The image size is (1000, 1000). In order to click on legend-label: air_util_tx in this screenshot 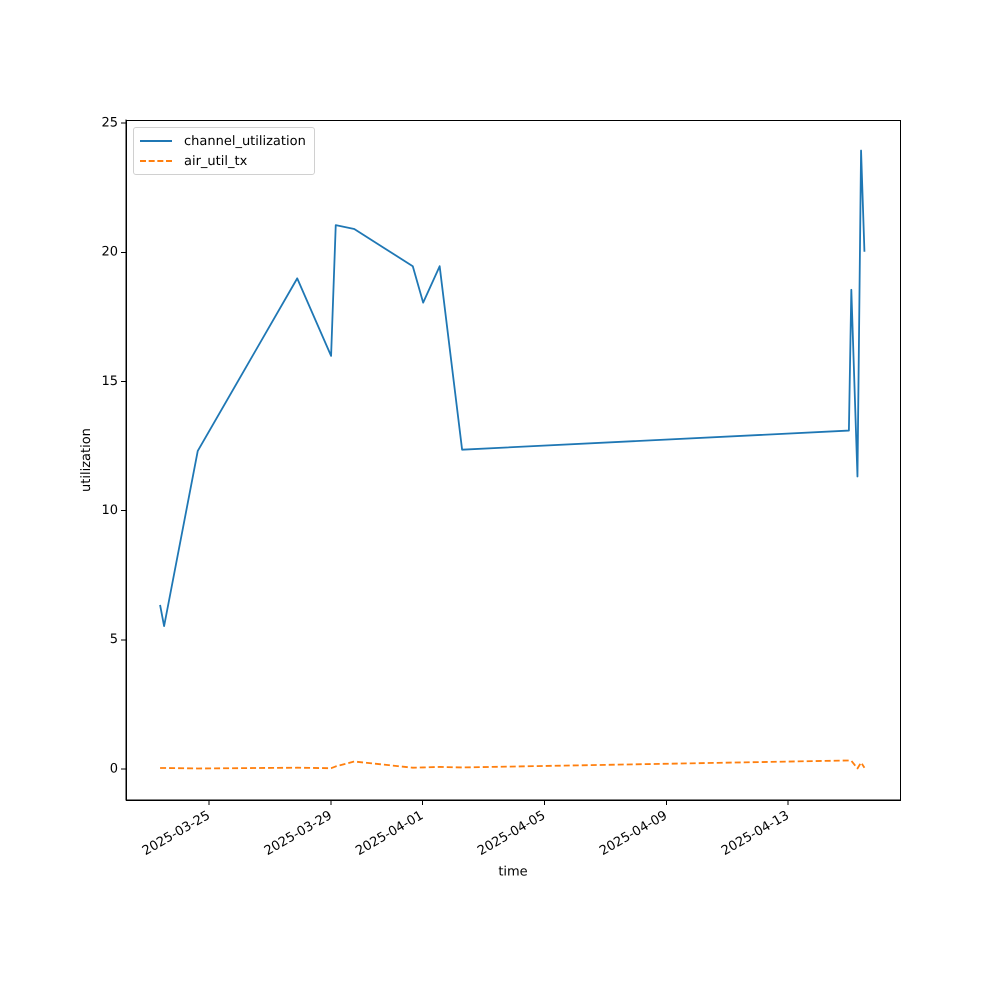, I will do `click(216, 161)`.